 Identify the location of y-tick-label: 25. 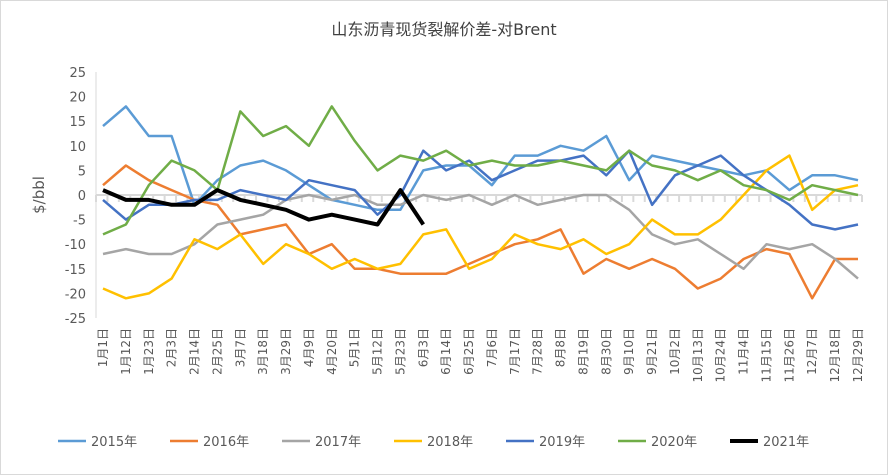
(77, 73).